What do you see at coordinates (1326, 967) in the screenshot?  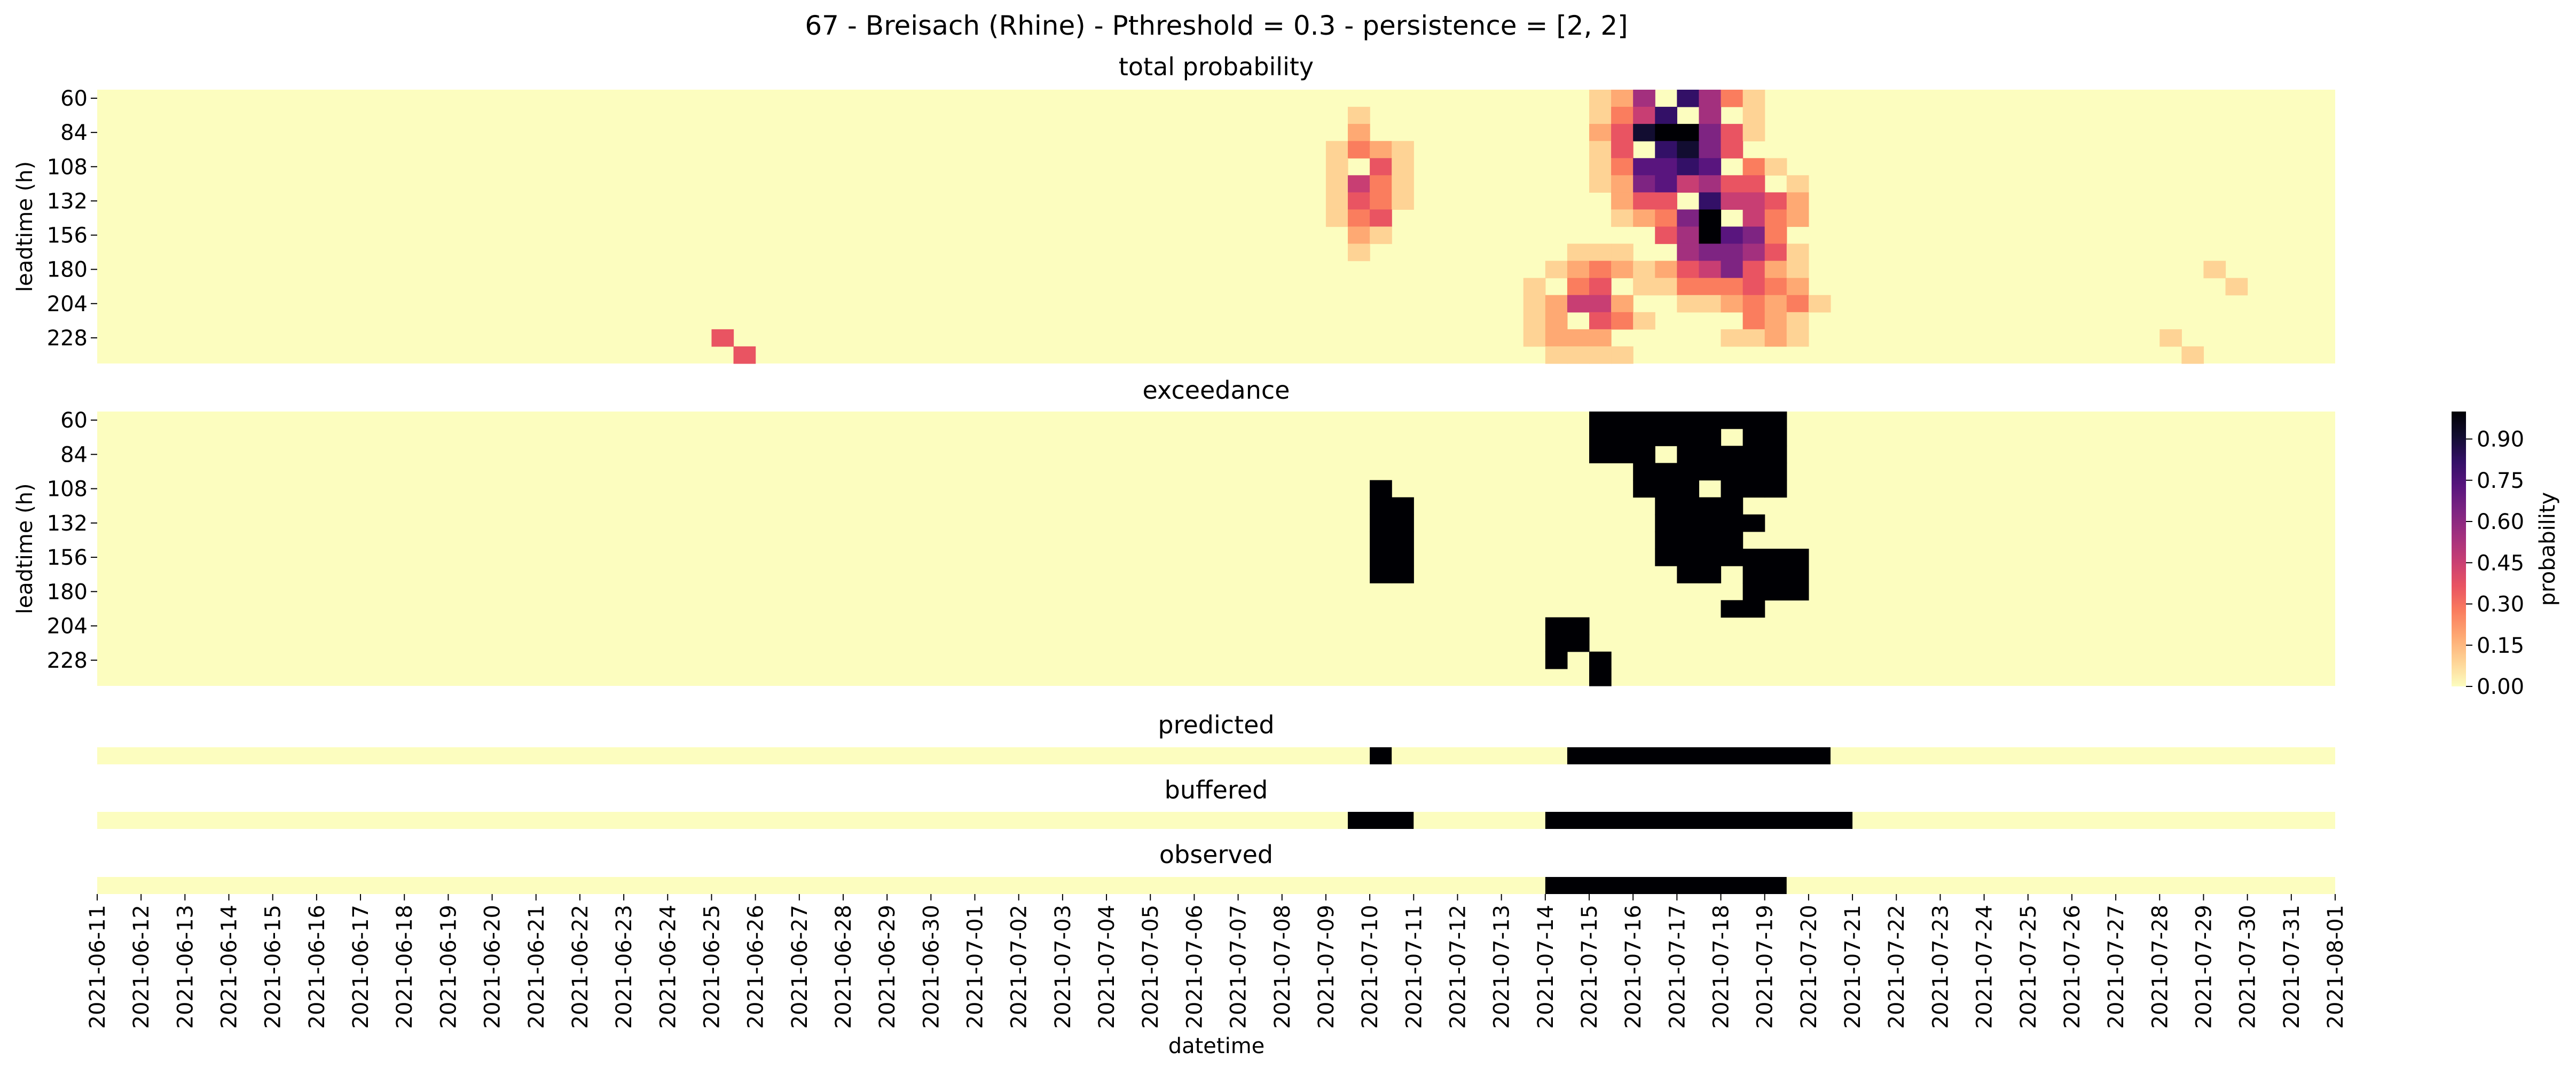 I see `x-tick-label: 2021-07-09` at bounding box center [1326, 967].